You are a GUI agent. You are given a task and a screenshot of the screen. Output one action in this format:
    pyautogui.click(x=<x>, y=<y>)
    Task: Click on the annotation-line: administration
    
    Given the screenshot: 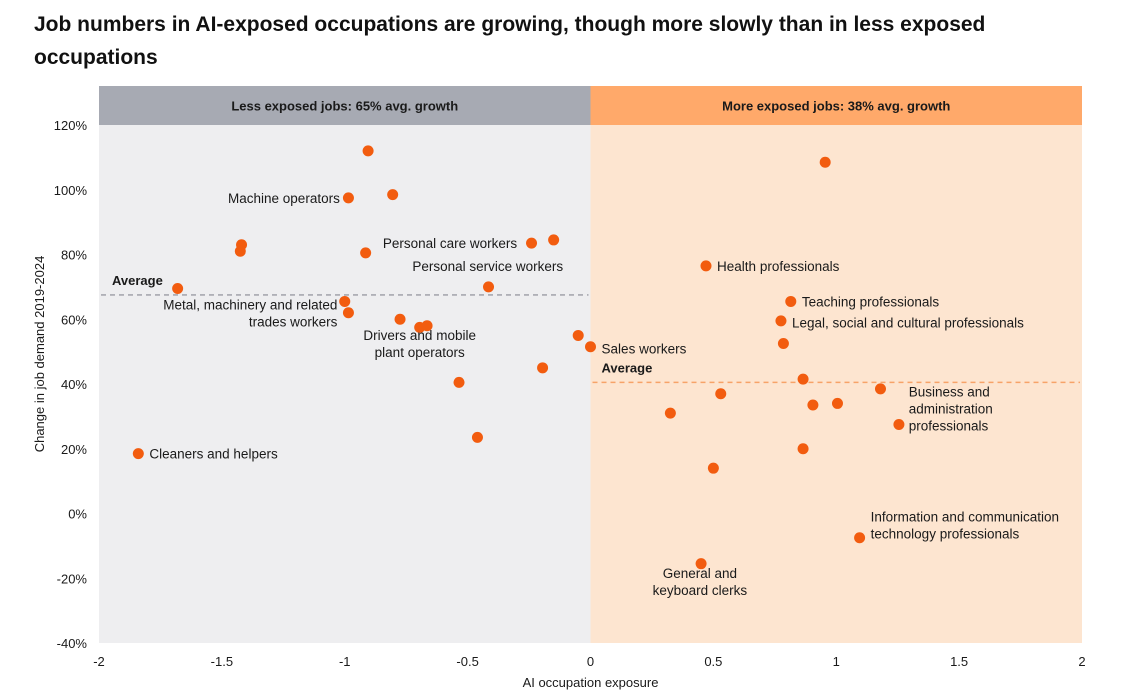 What is the action you would take?
    pyautogui.click(x=951, y=408)
    